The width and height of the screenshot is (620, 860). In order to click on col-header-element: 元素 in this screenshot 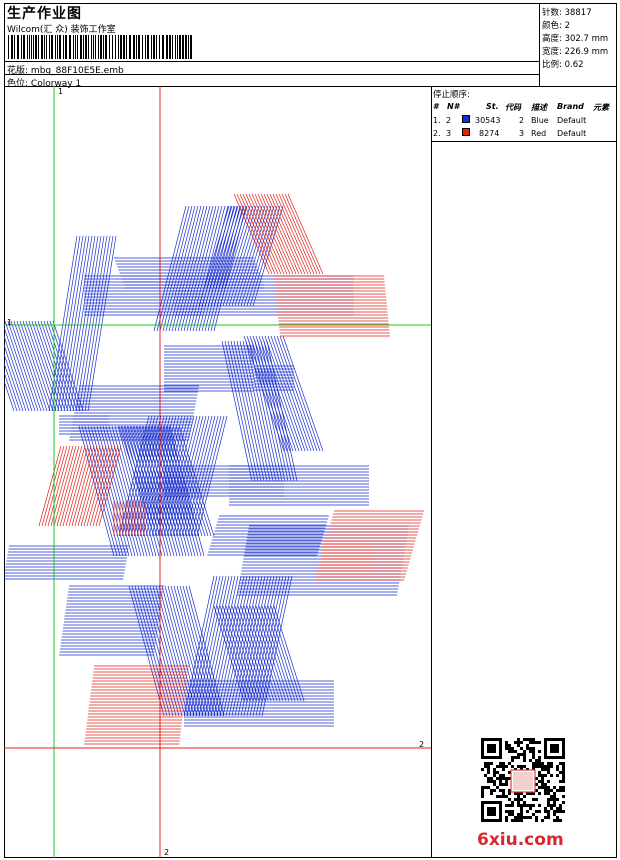, I will do `click(601, 107)`.